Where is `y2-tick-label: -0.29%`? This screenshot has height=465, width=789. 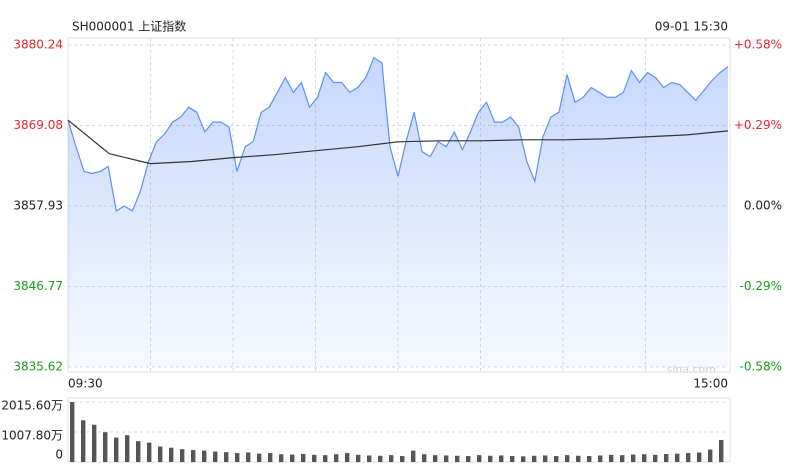 y2-tick-label: -0.29% is located at coordinates (761, 286).